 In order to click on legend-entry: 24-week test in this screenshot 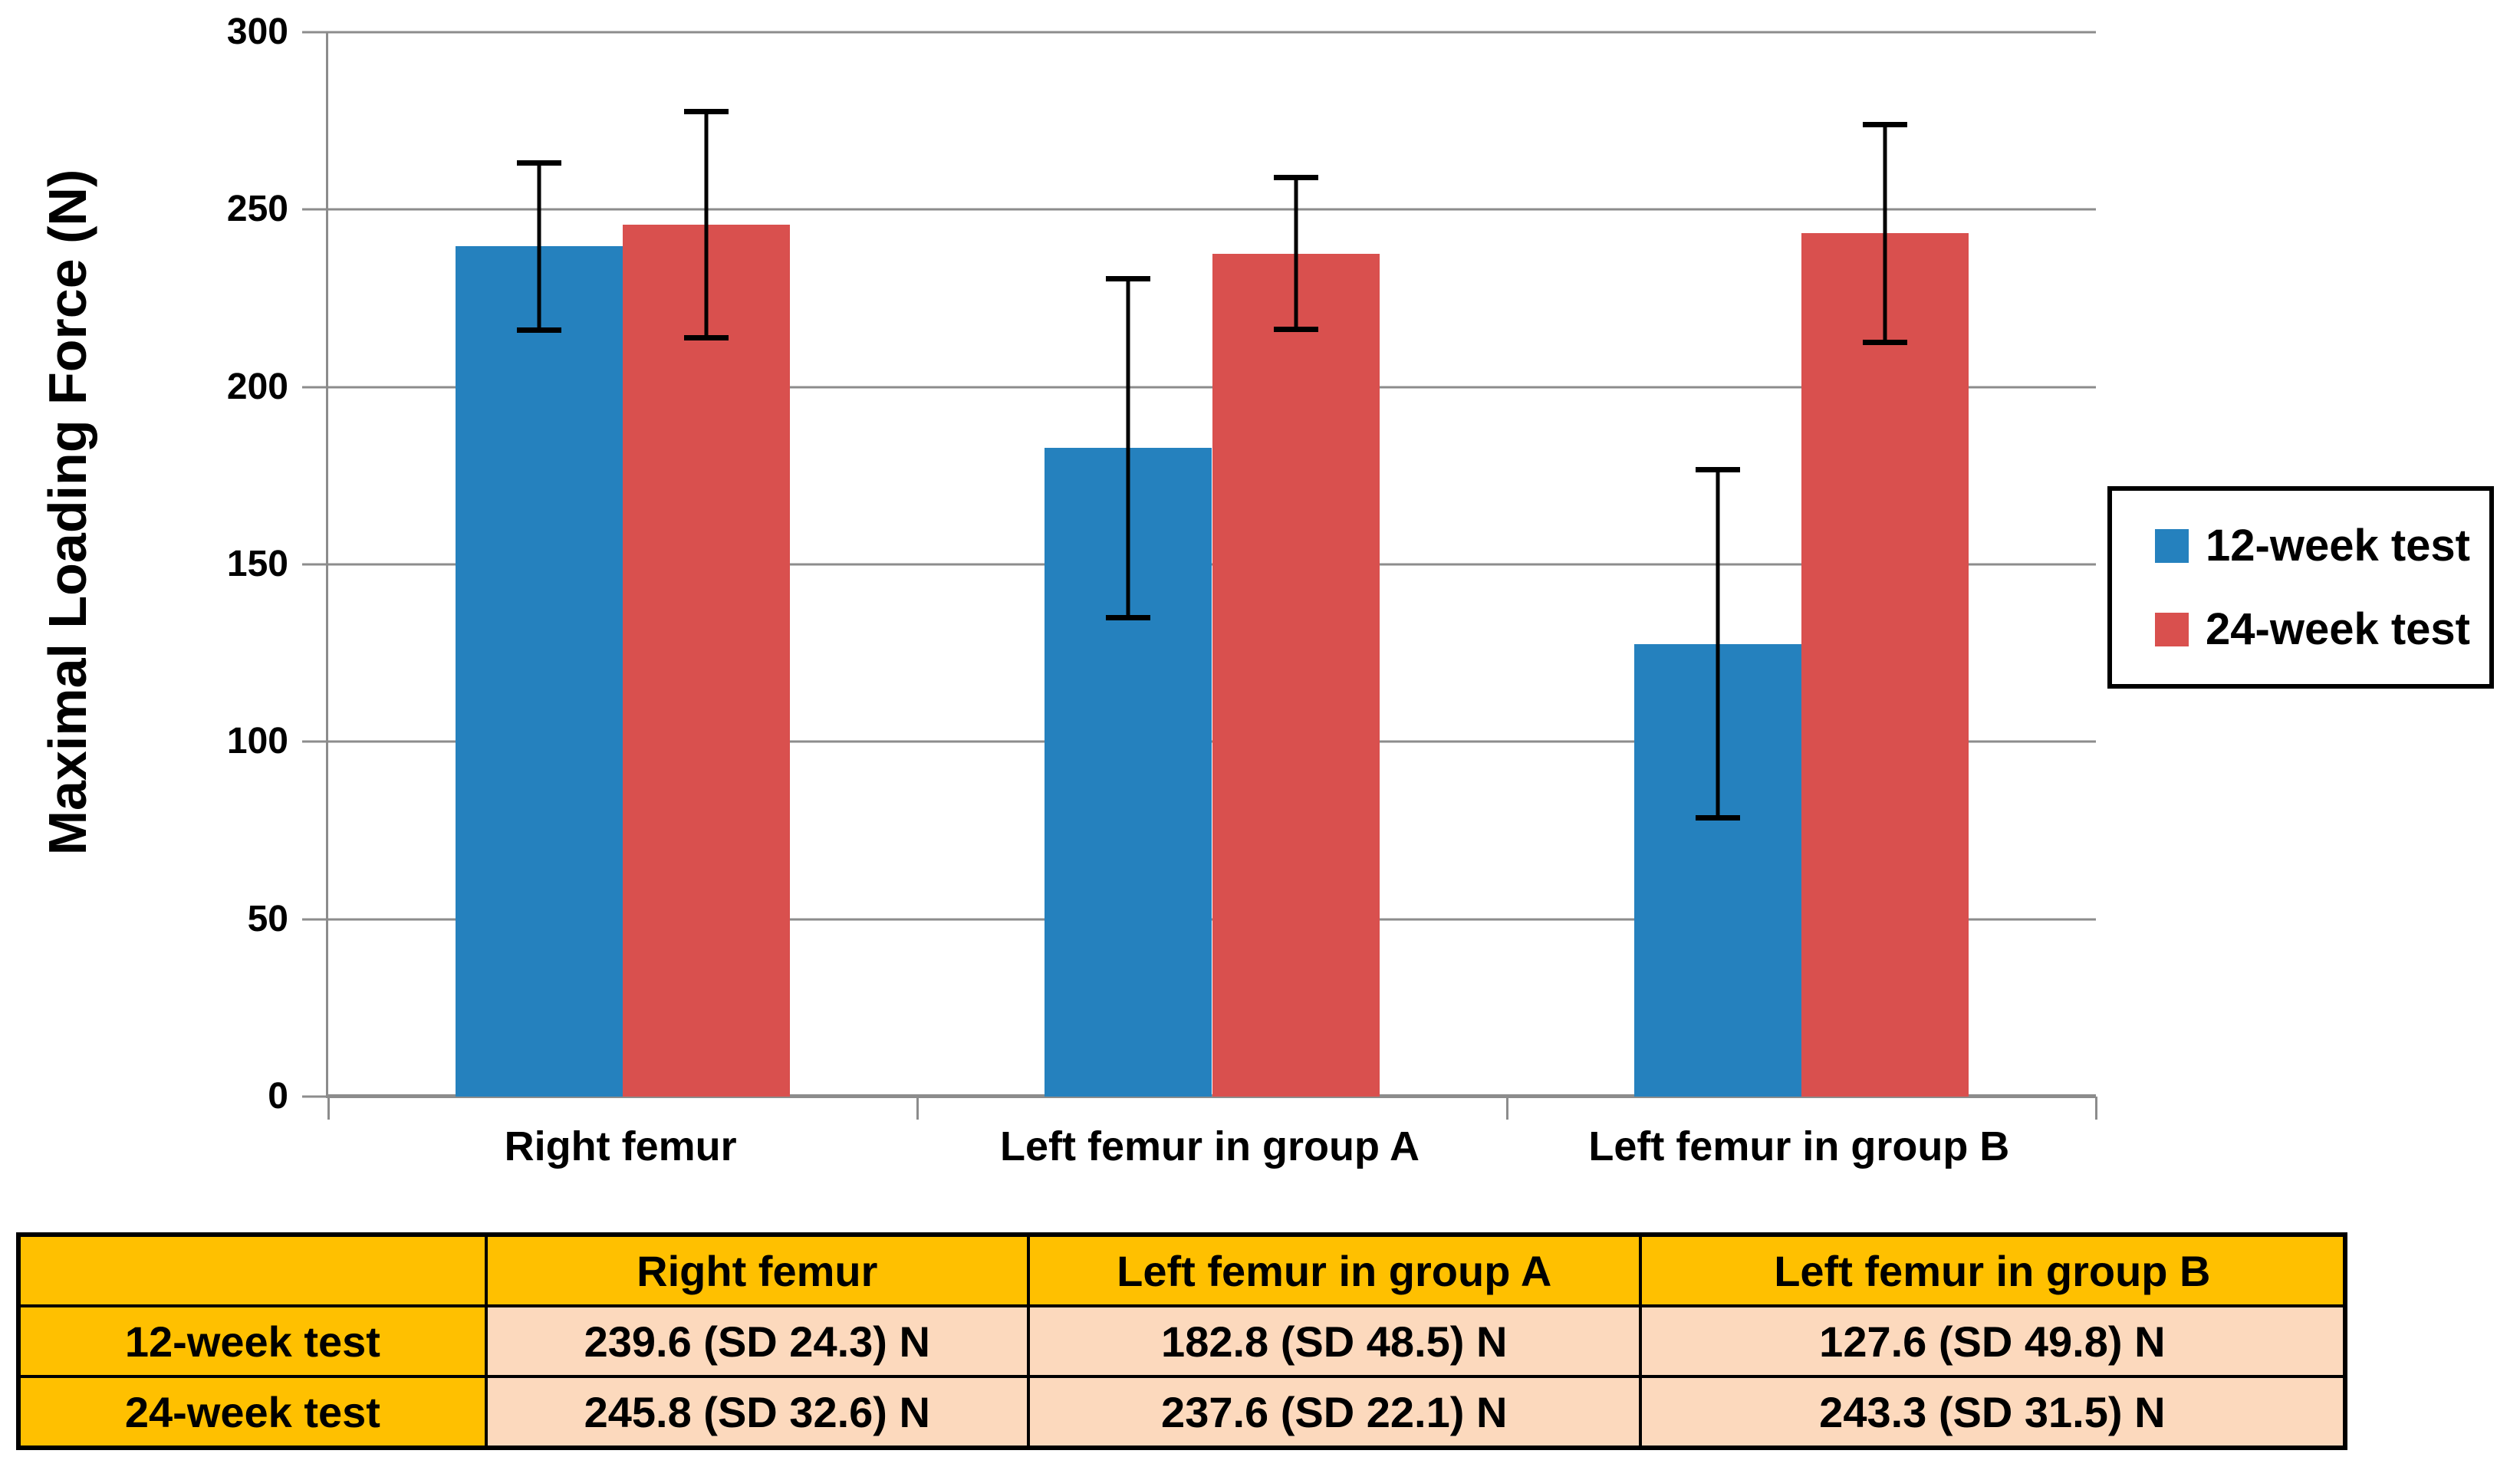, I will do `click(2322, 629)`.